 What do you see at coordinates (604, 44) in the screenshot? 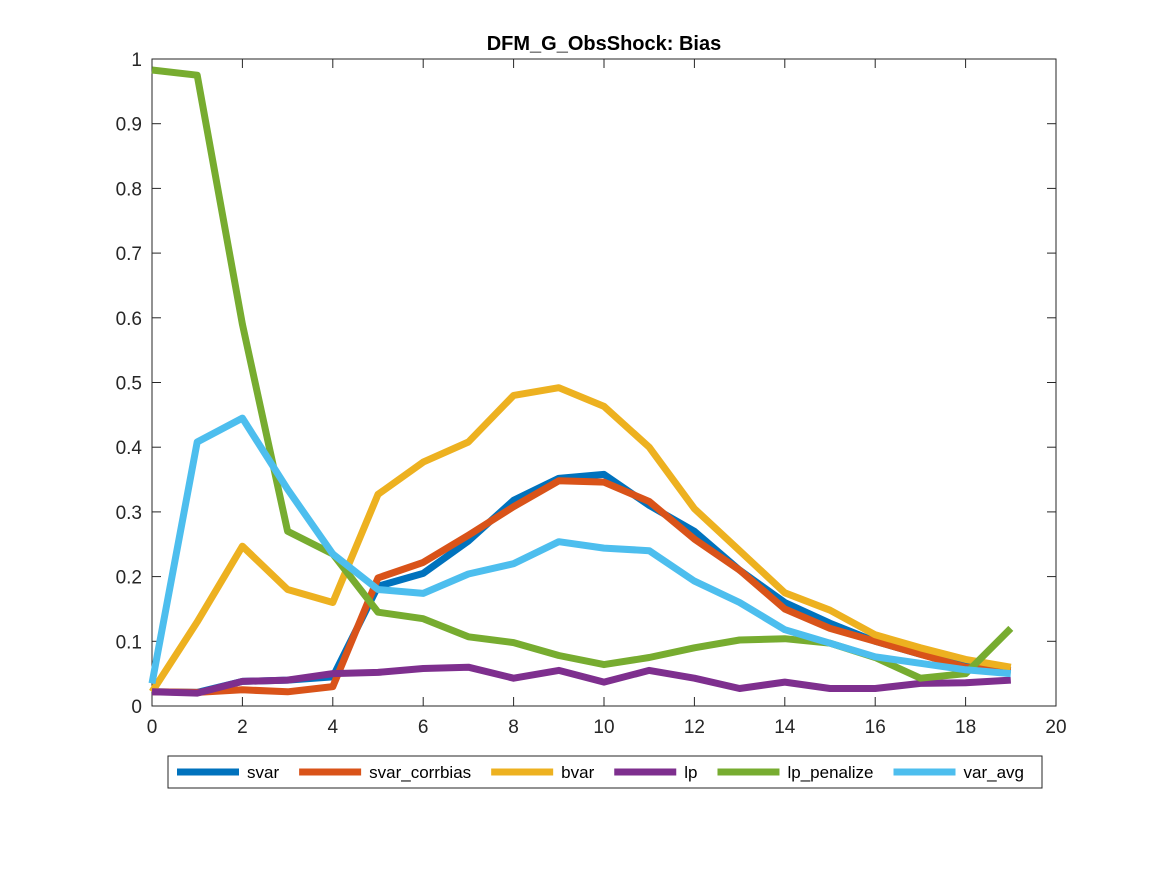
I see `chart-title: DFM_G_ObsShock: Bias` at bounding box center [604, 44].